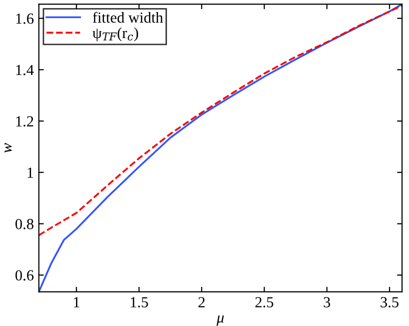 The image size is (409, 326). I want to click on y-tick-label: 0.6, so click(24, 275).